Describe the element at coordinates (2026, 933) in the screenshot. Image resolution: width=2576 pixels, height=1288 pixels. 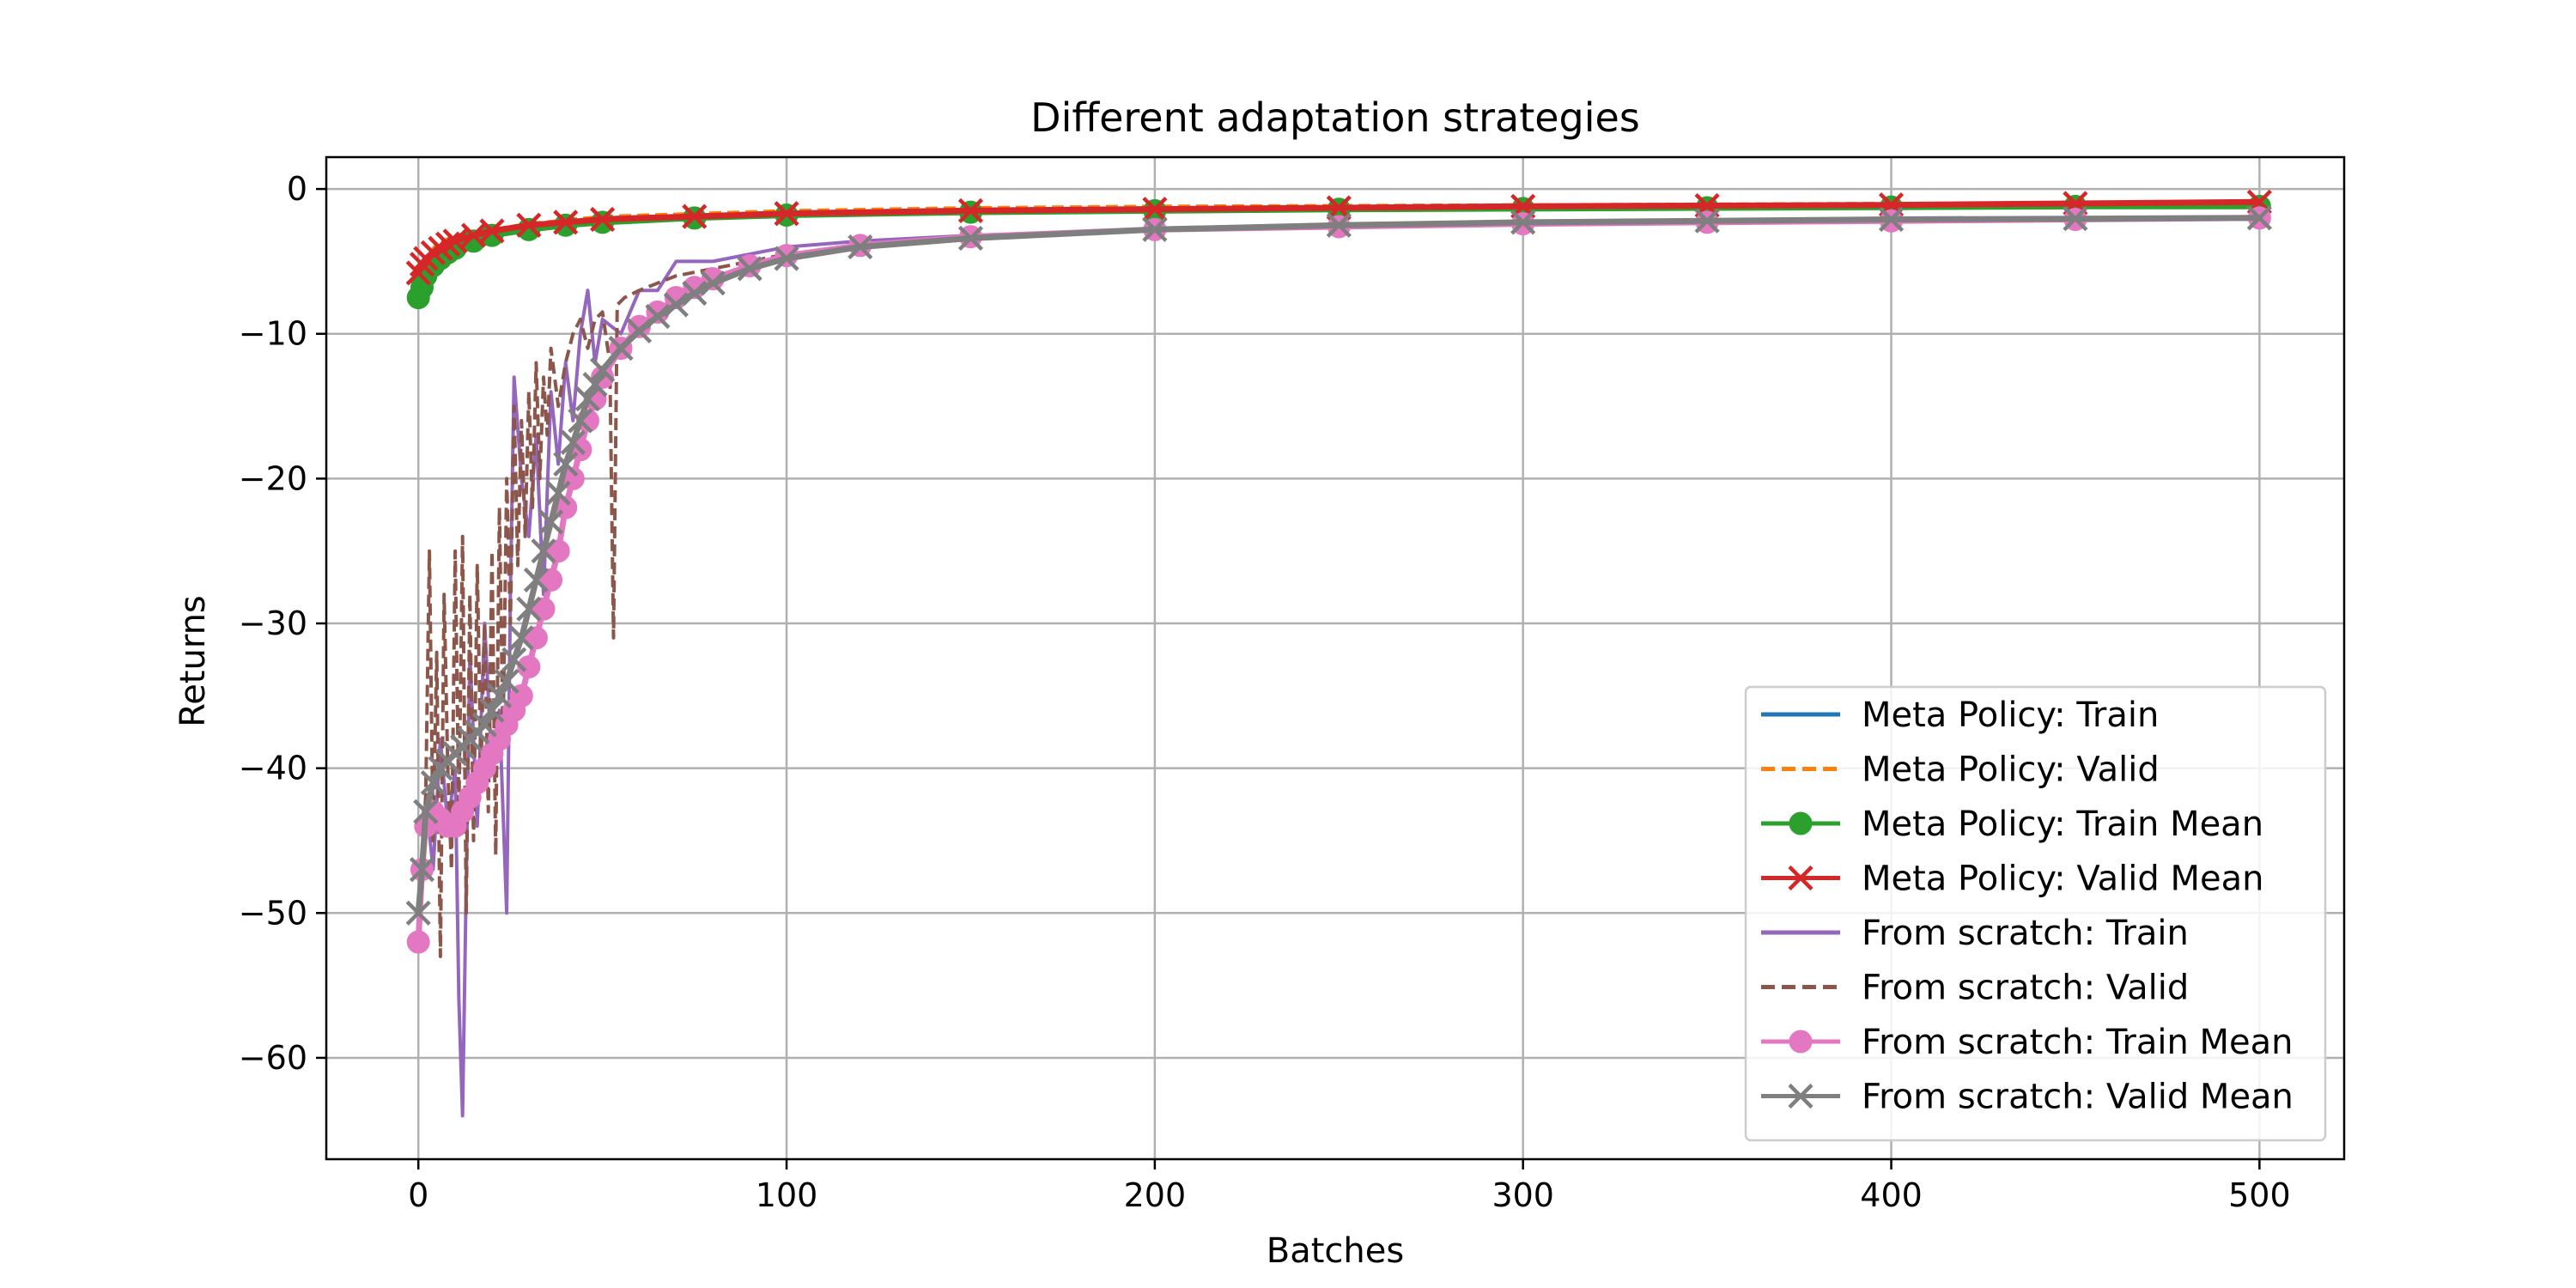
I see `legend-label: From scratch: Train` at that location.